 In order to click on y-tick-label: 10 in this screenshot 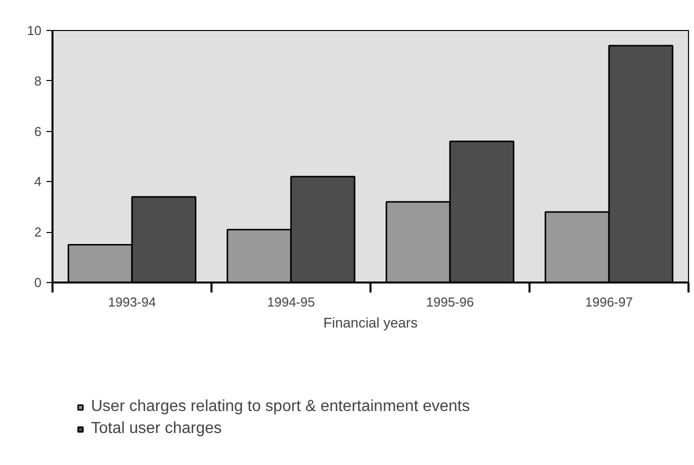, I will do `click(34, 30)`.